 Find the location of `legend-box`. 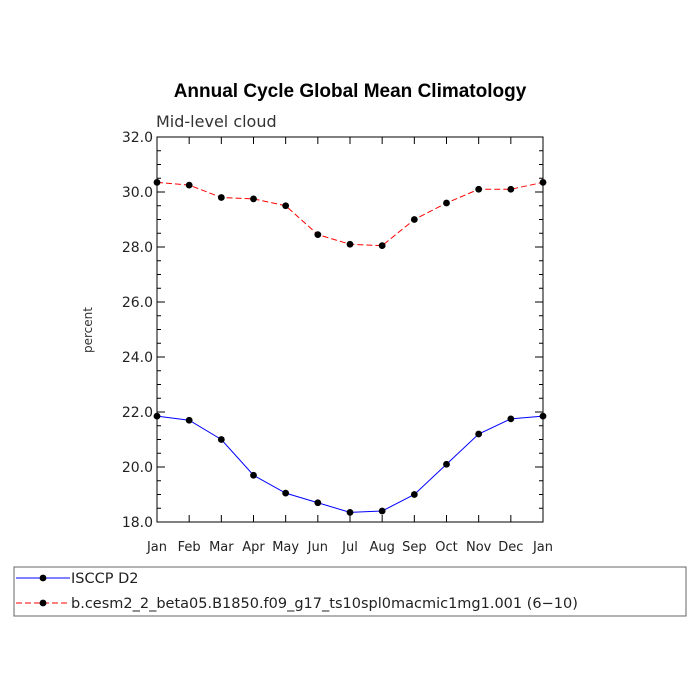

legend-box is located at coordinates (350, 591).